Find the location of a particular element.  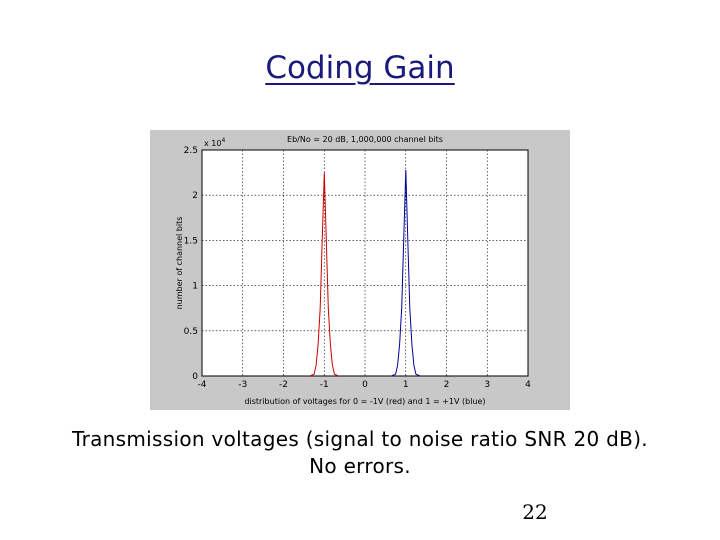

page-number: 22 is located at coordinates (535, 512).